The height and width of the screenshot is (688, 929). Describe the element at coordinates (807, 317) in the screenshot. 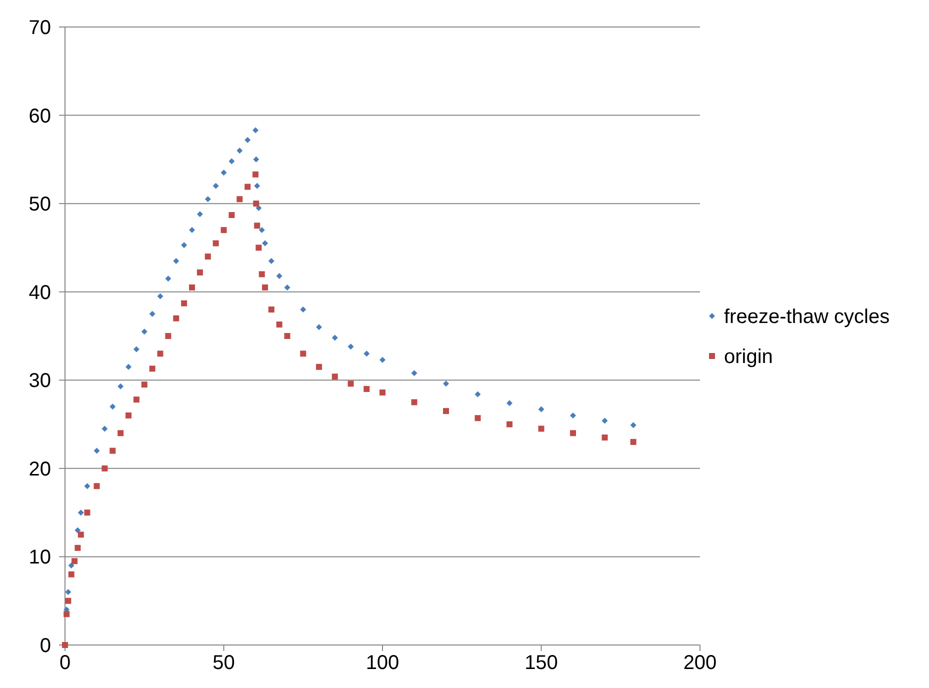

I see `legend-label: freeze-thaw cycles` at that location.